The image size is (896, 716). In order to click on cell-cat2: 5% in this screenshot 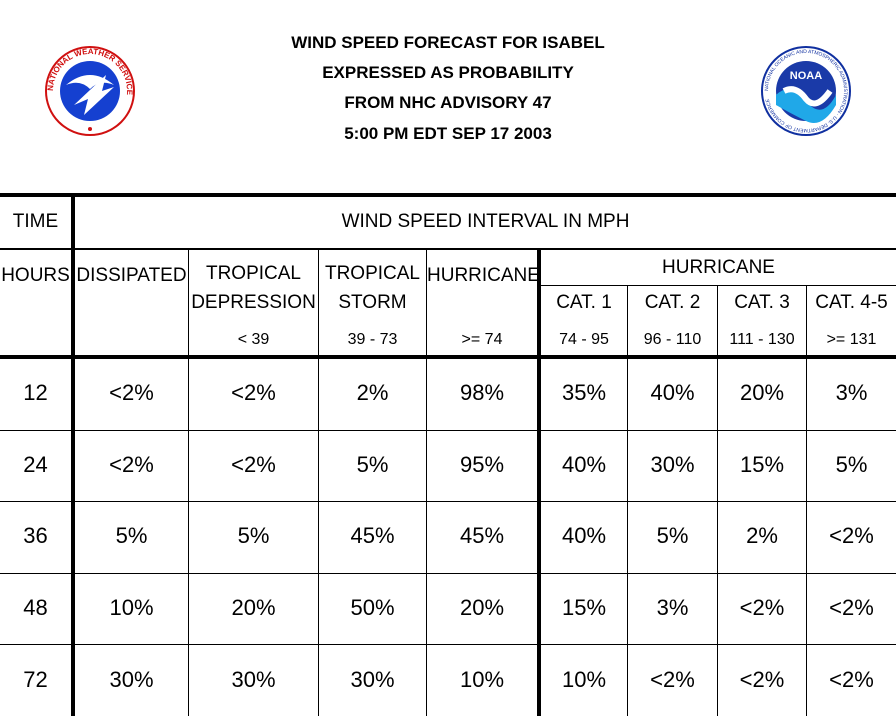, I will do `click(672, 535)`.